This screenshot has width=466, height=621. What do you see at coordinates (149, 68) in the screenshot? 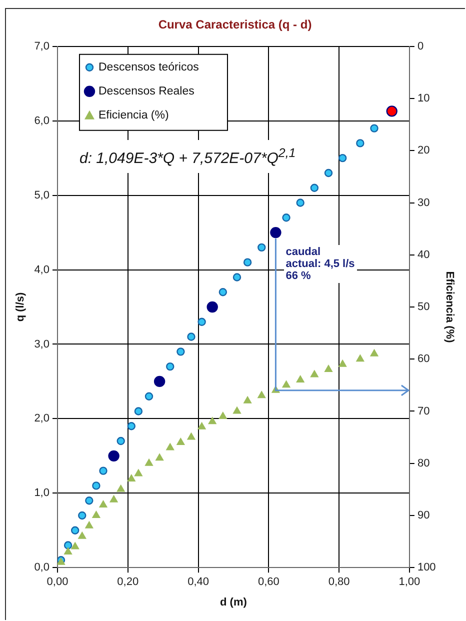
I see `legend-label: Descensos teóricos` at bounding box center [149, 68].